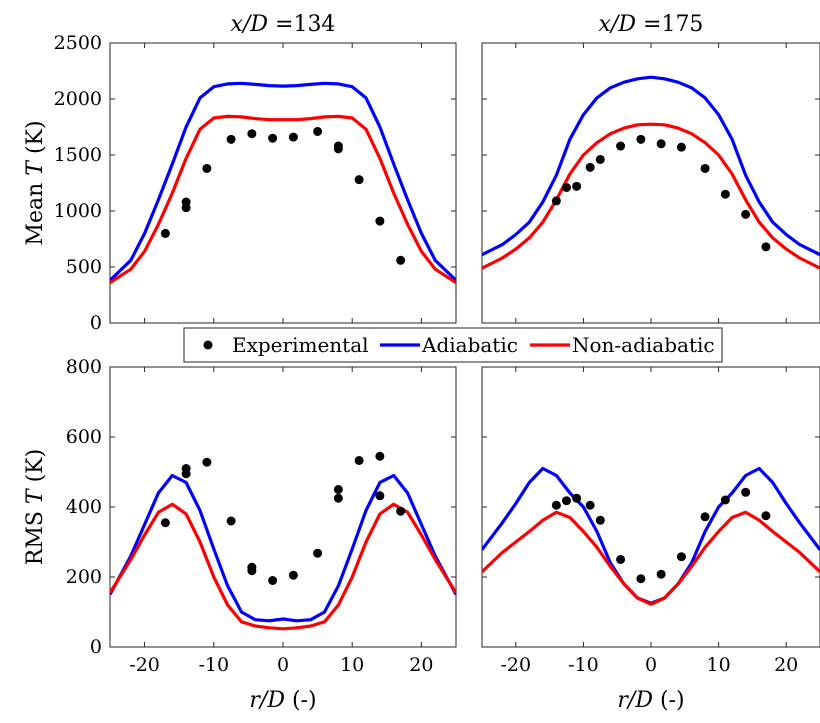  I want to click on legend-label: Non-adiabatic, so click(643, 345).